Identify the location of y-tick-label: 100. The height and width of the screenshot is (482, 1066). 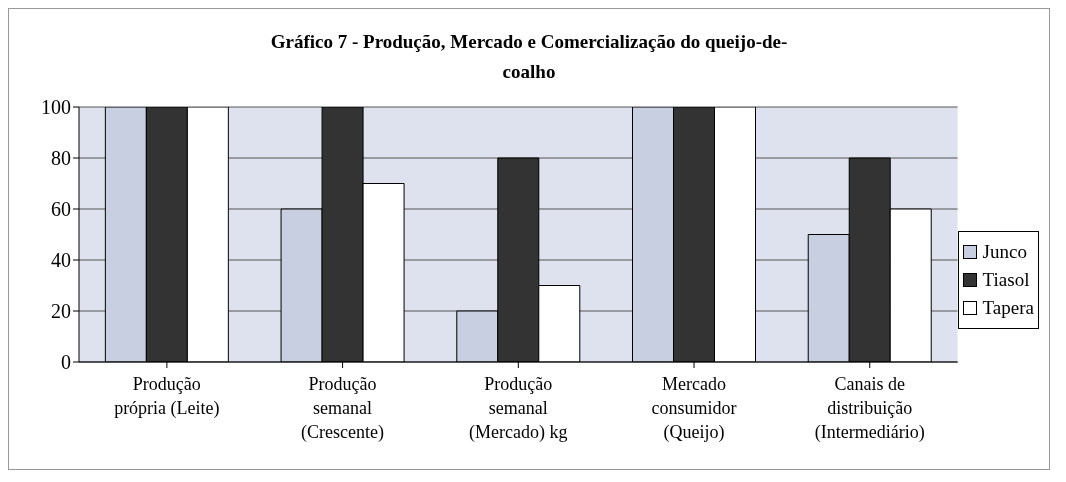
(56, 107).